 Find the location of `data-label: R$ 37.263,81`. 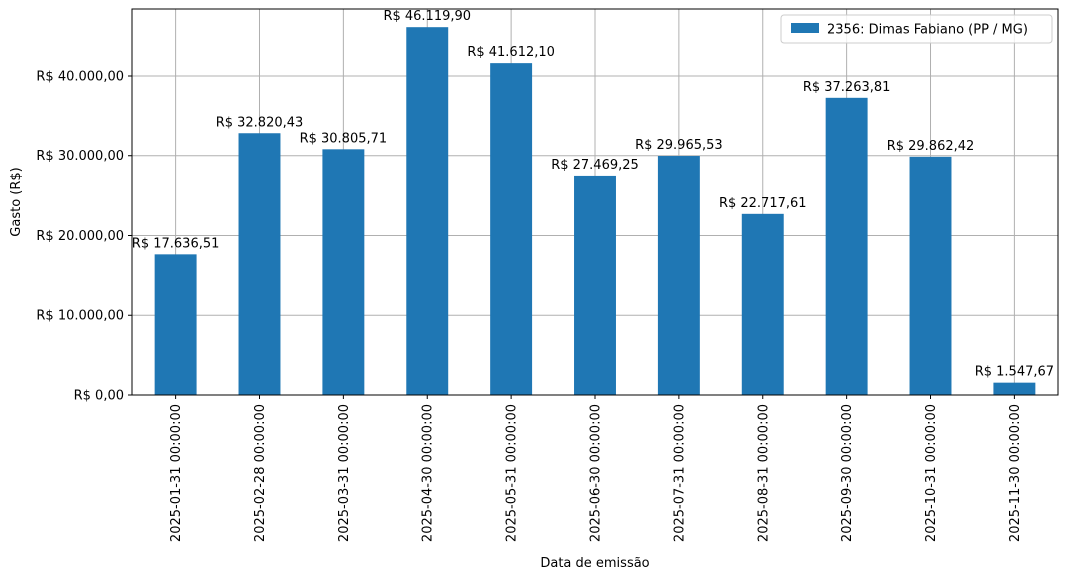

data-label: R$ 37.263,81 is located at coordinates (847, 87).